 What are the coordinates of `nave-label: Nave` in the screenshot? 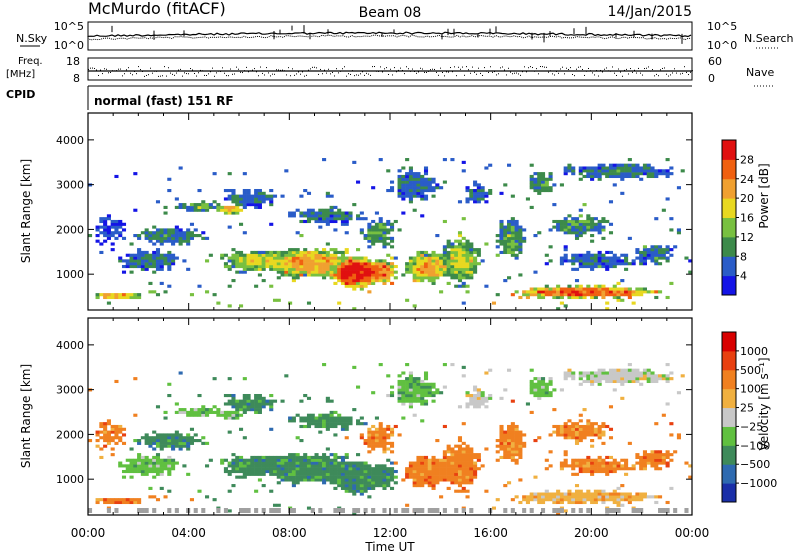 It's located at (760, 72).